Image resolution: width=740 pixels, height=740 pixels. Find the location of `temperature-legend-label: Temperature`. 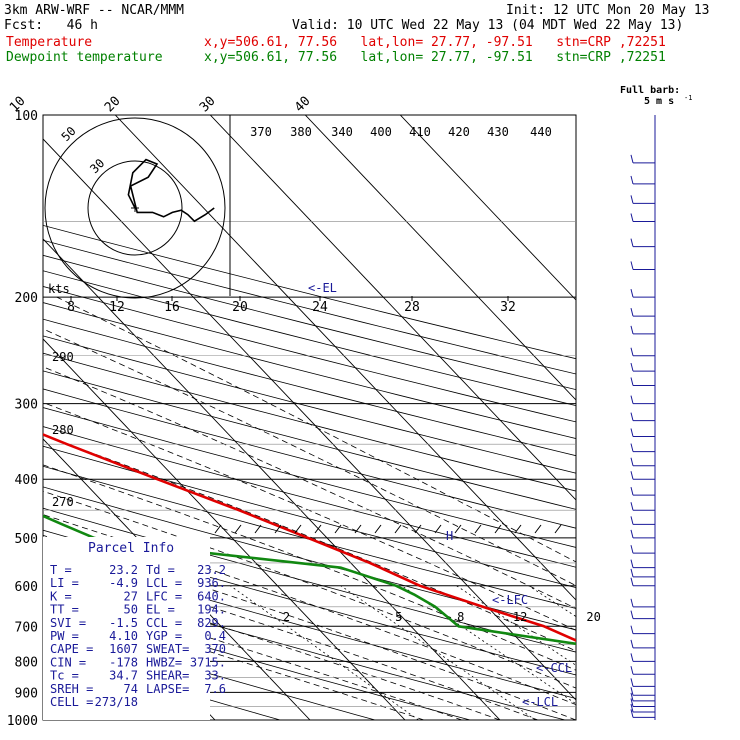

temperature-legend-label: Temperature is located at coordinates (49, 42).